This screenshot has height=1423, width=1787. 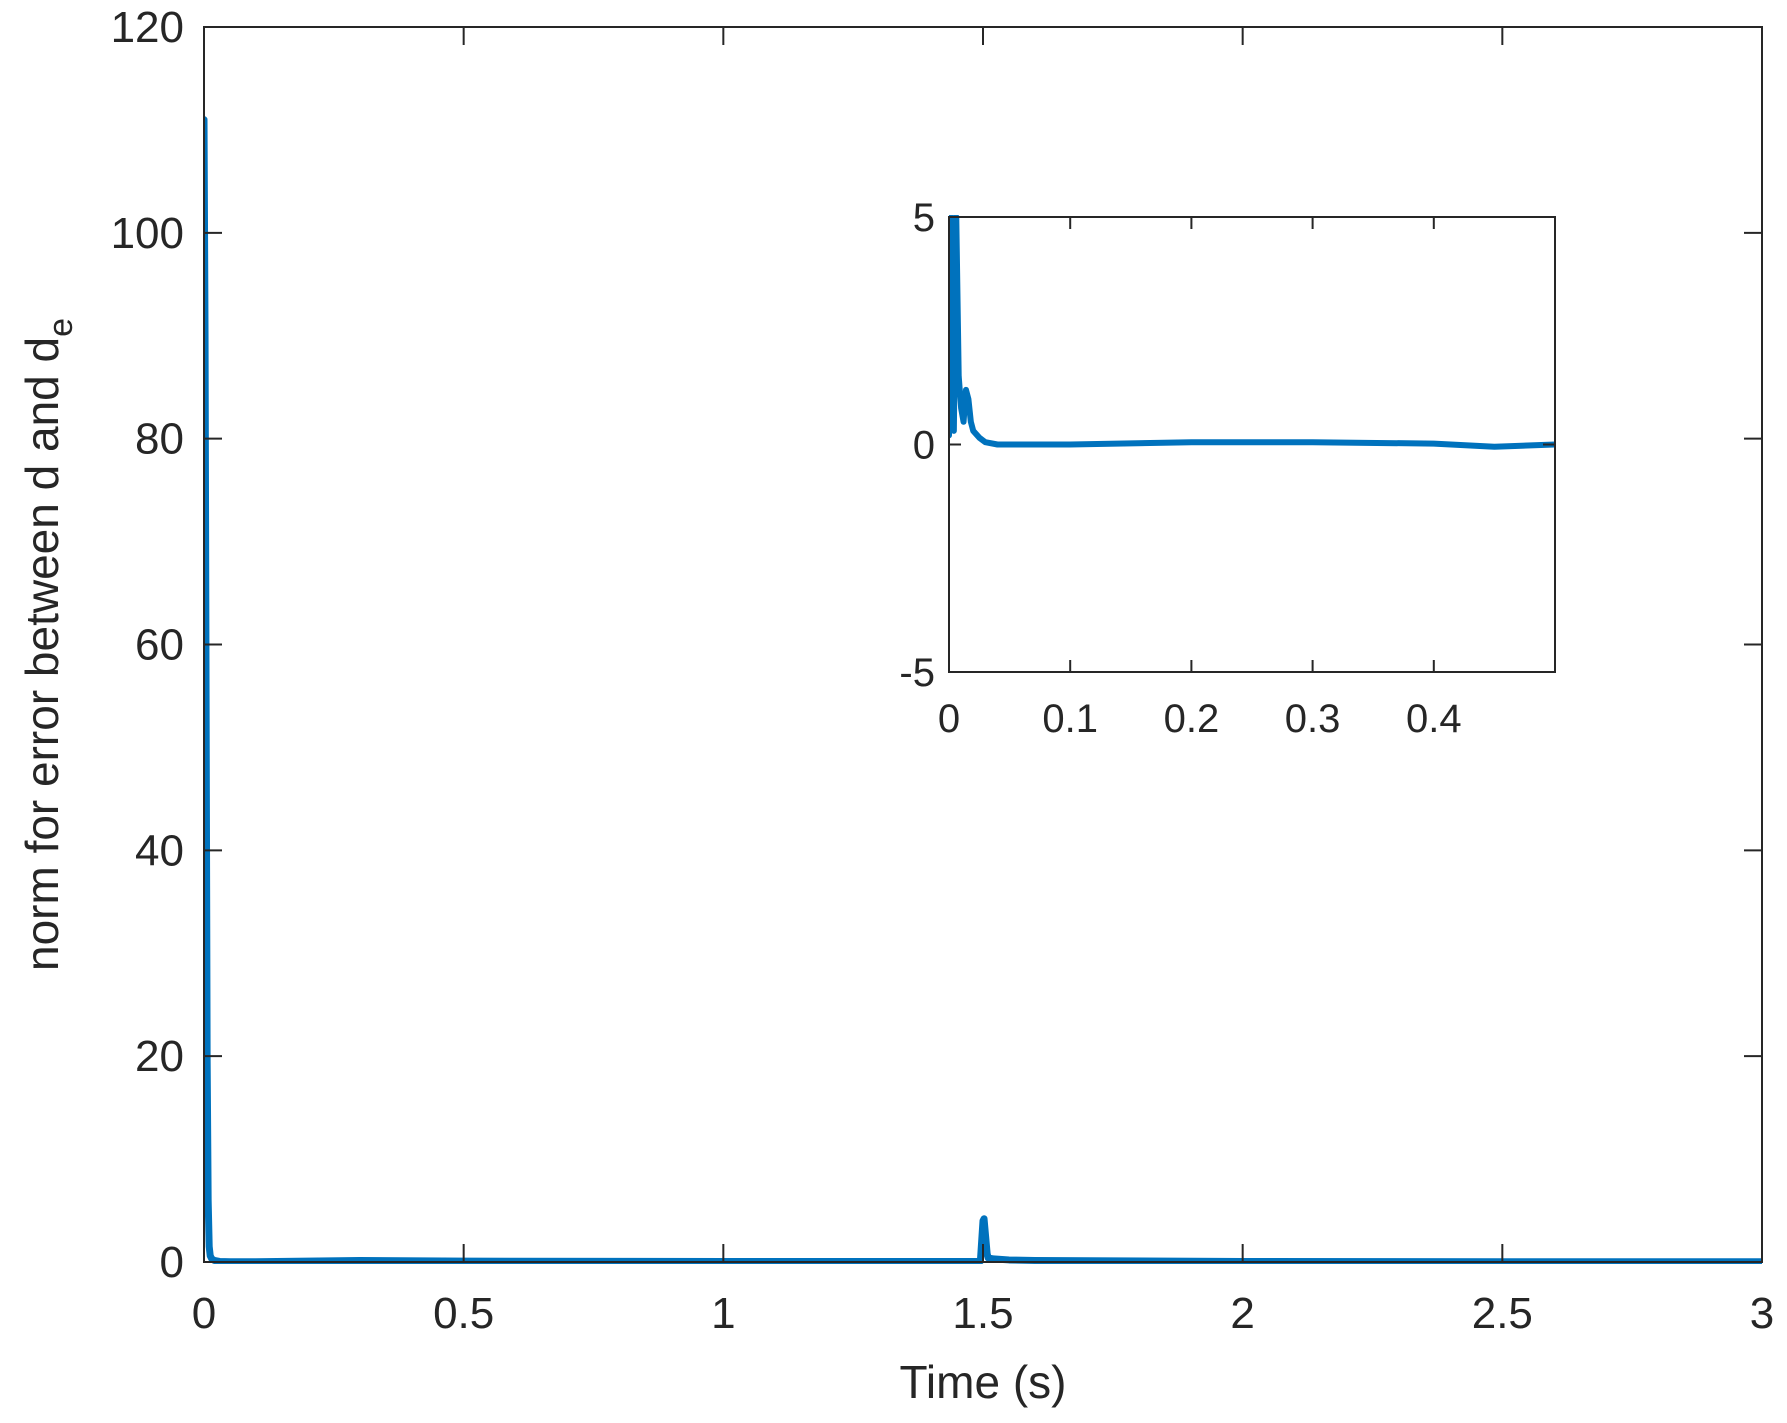 What do you see at coordinates (1762, 1313) in the screenshot?
I see `main-x-tick-label: 3` at bounding box center [1762, 1313].